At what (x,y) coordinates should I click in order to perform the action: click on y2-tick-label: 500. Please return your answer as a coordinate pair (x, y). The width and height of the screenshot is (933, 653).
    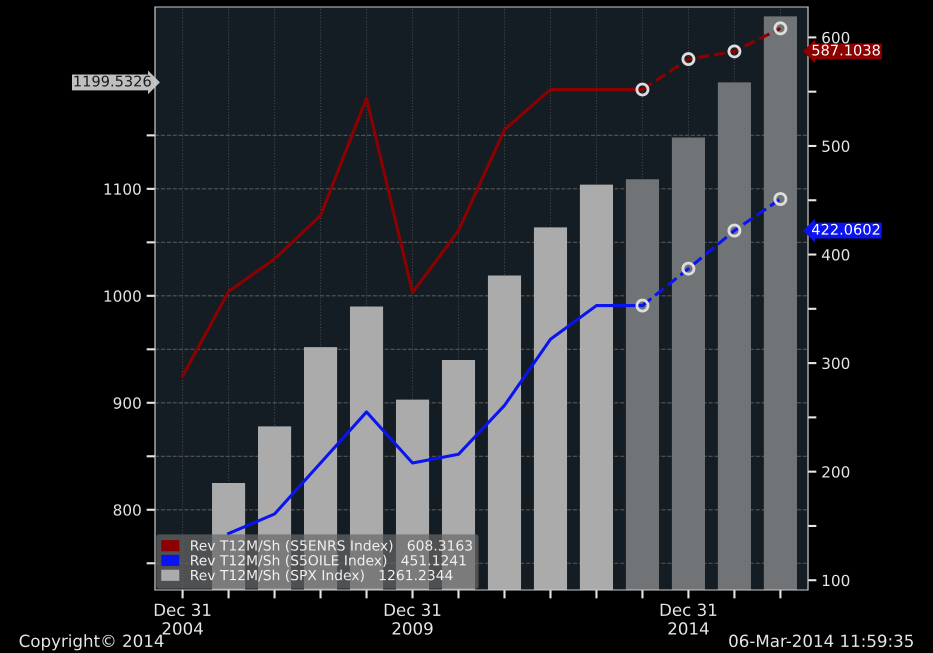
    Looking at the image, I should click on (836, 146).